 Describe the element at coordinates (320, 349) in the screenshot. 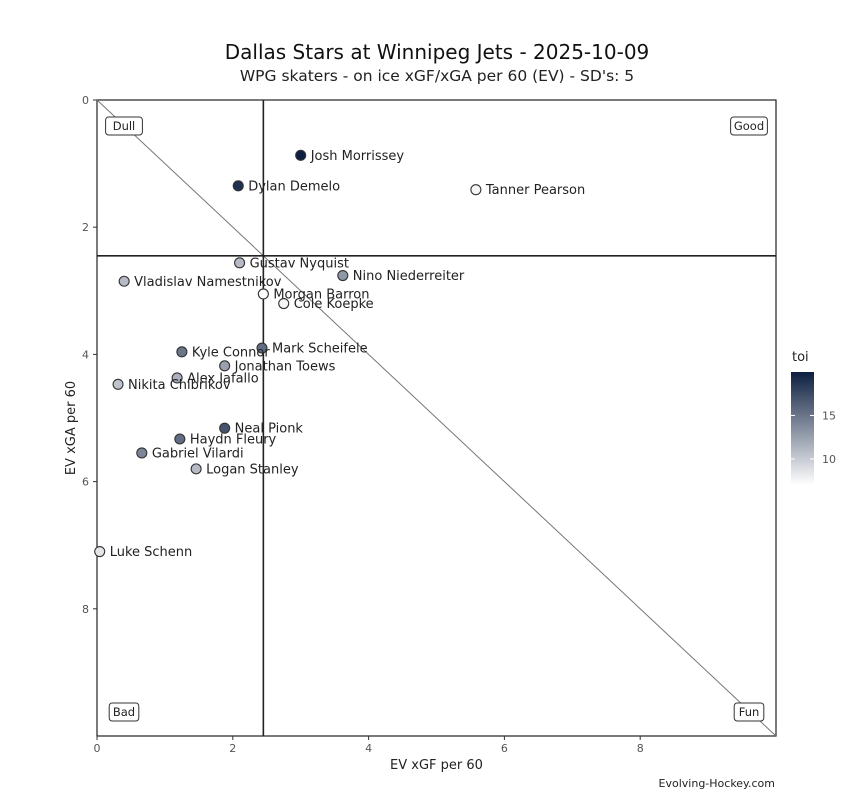

I see `player-label: Mark Scheifele` at that location.